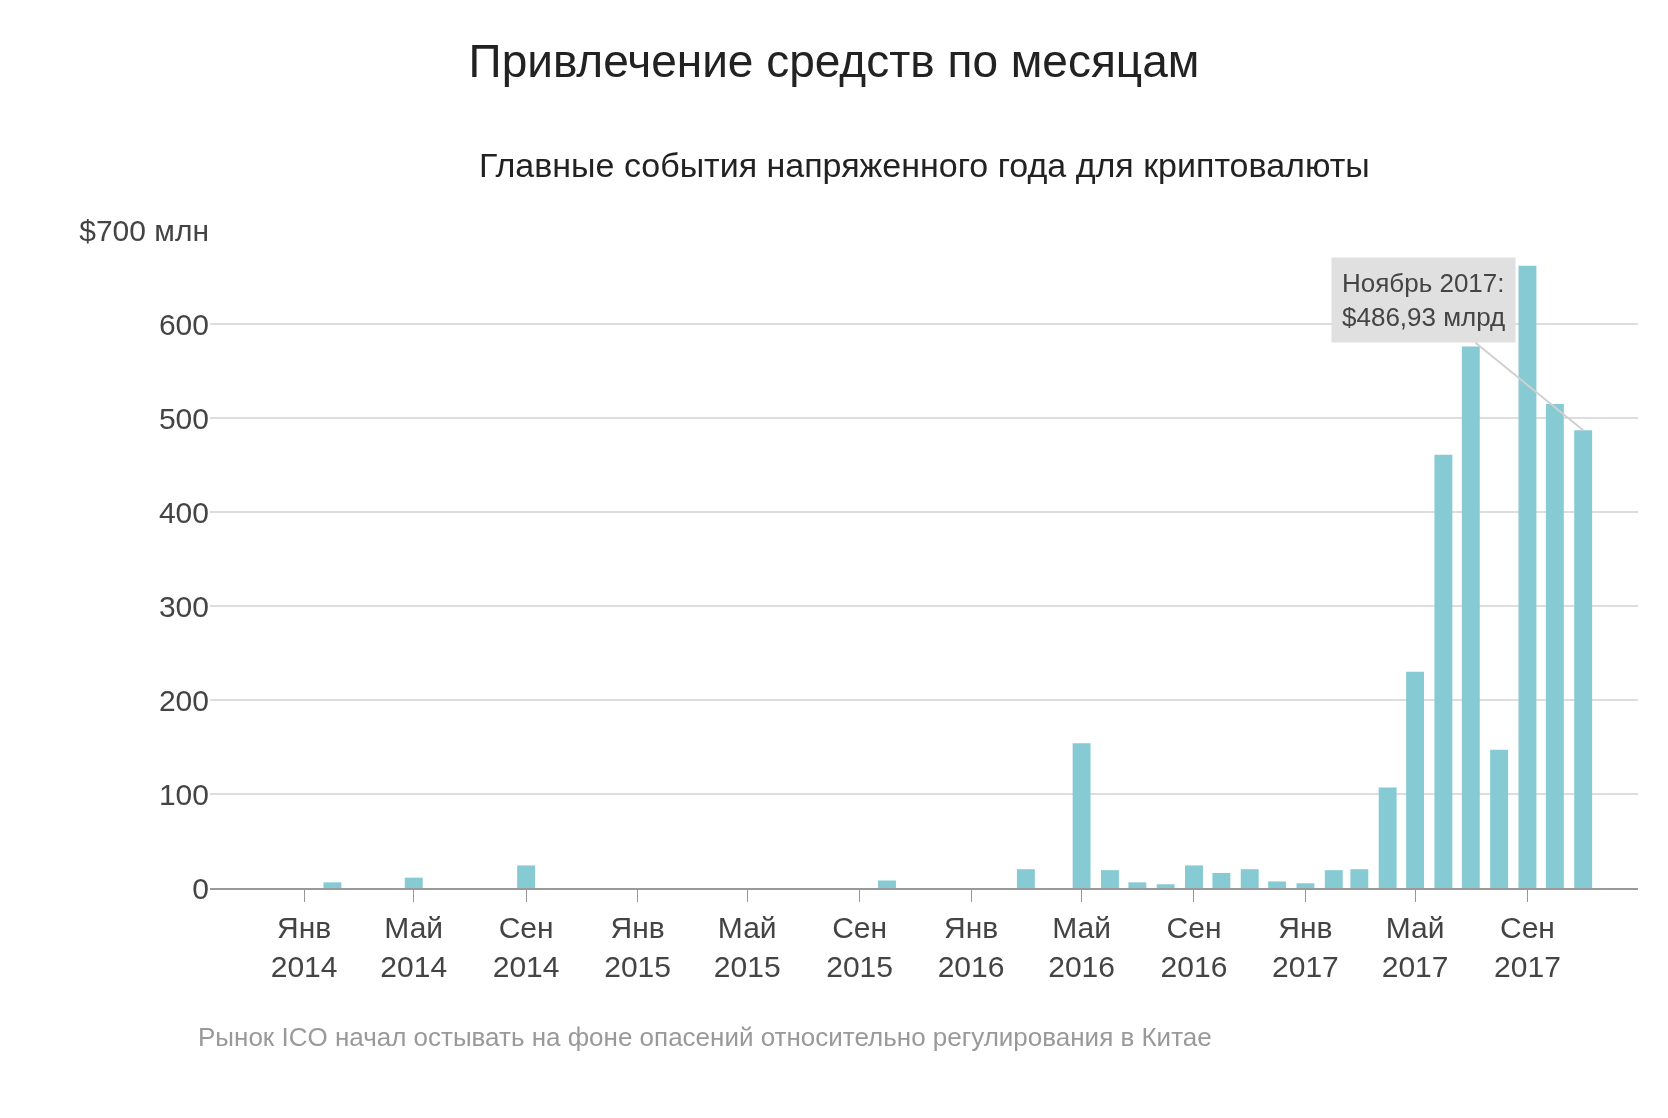 This screenshot has width=1668, height=1118. I want to click on x-tick-label: Янв 2016, so click(971, 947).